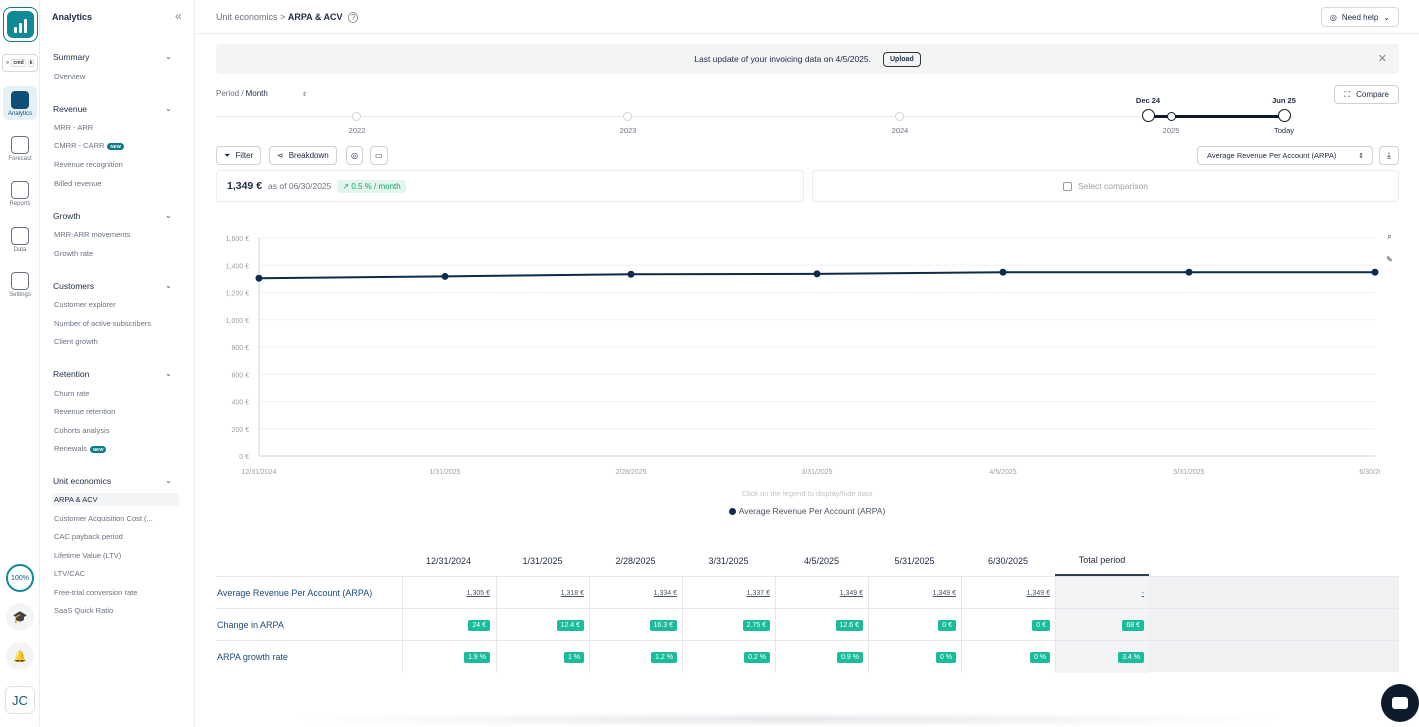  What do you see at coordinates (1386, 17) in the screenshot?
I see `chevron-down-icon: ⌄` at bounding box center [1386, 17].